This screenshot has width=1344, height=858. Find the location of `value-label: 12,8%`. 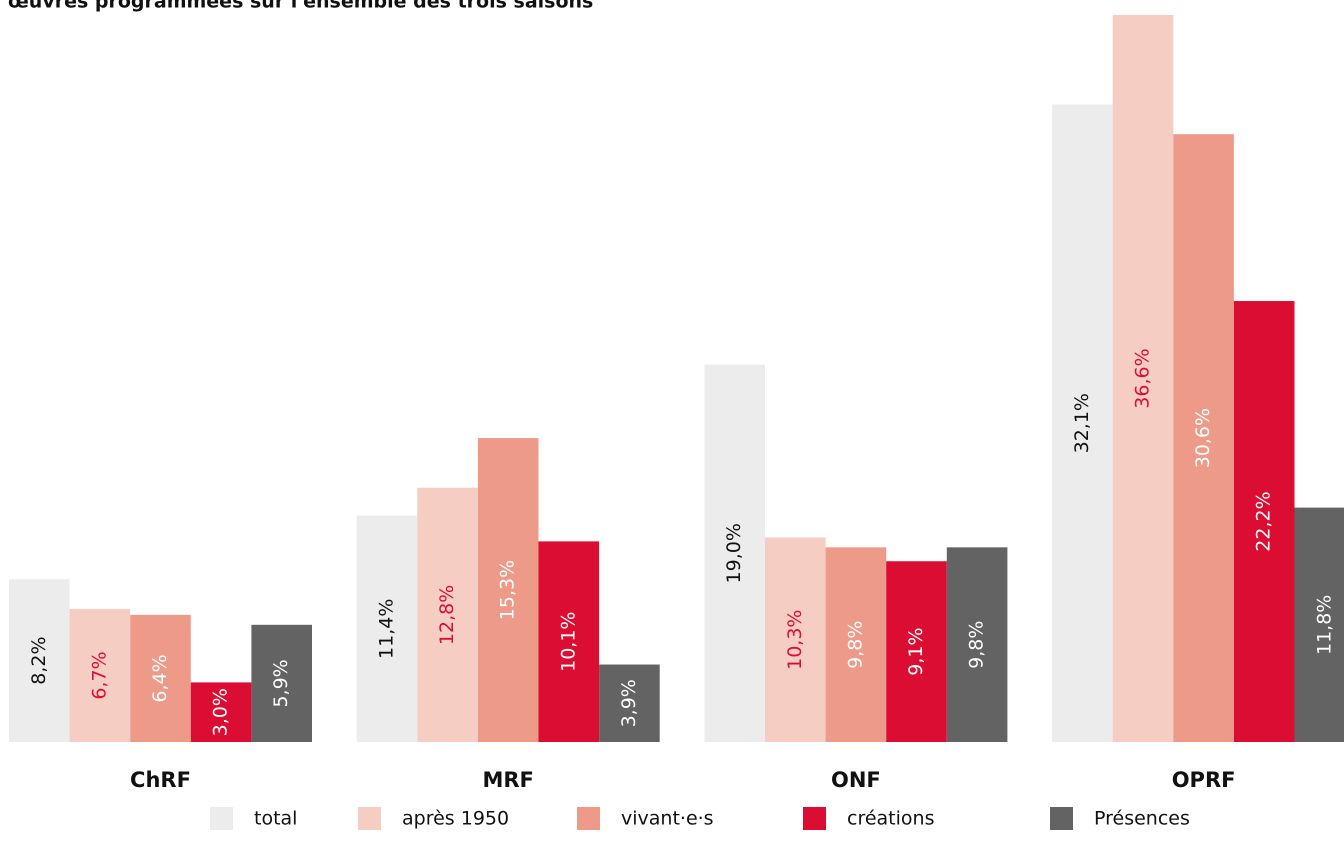

value-label: 12,8% is located at coordinates (447, 615).